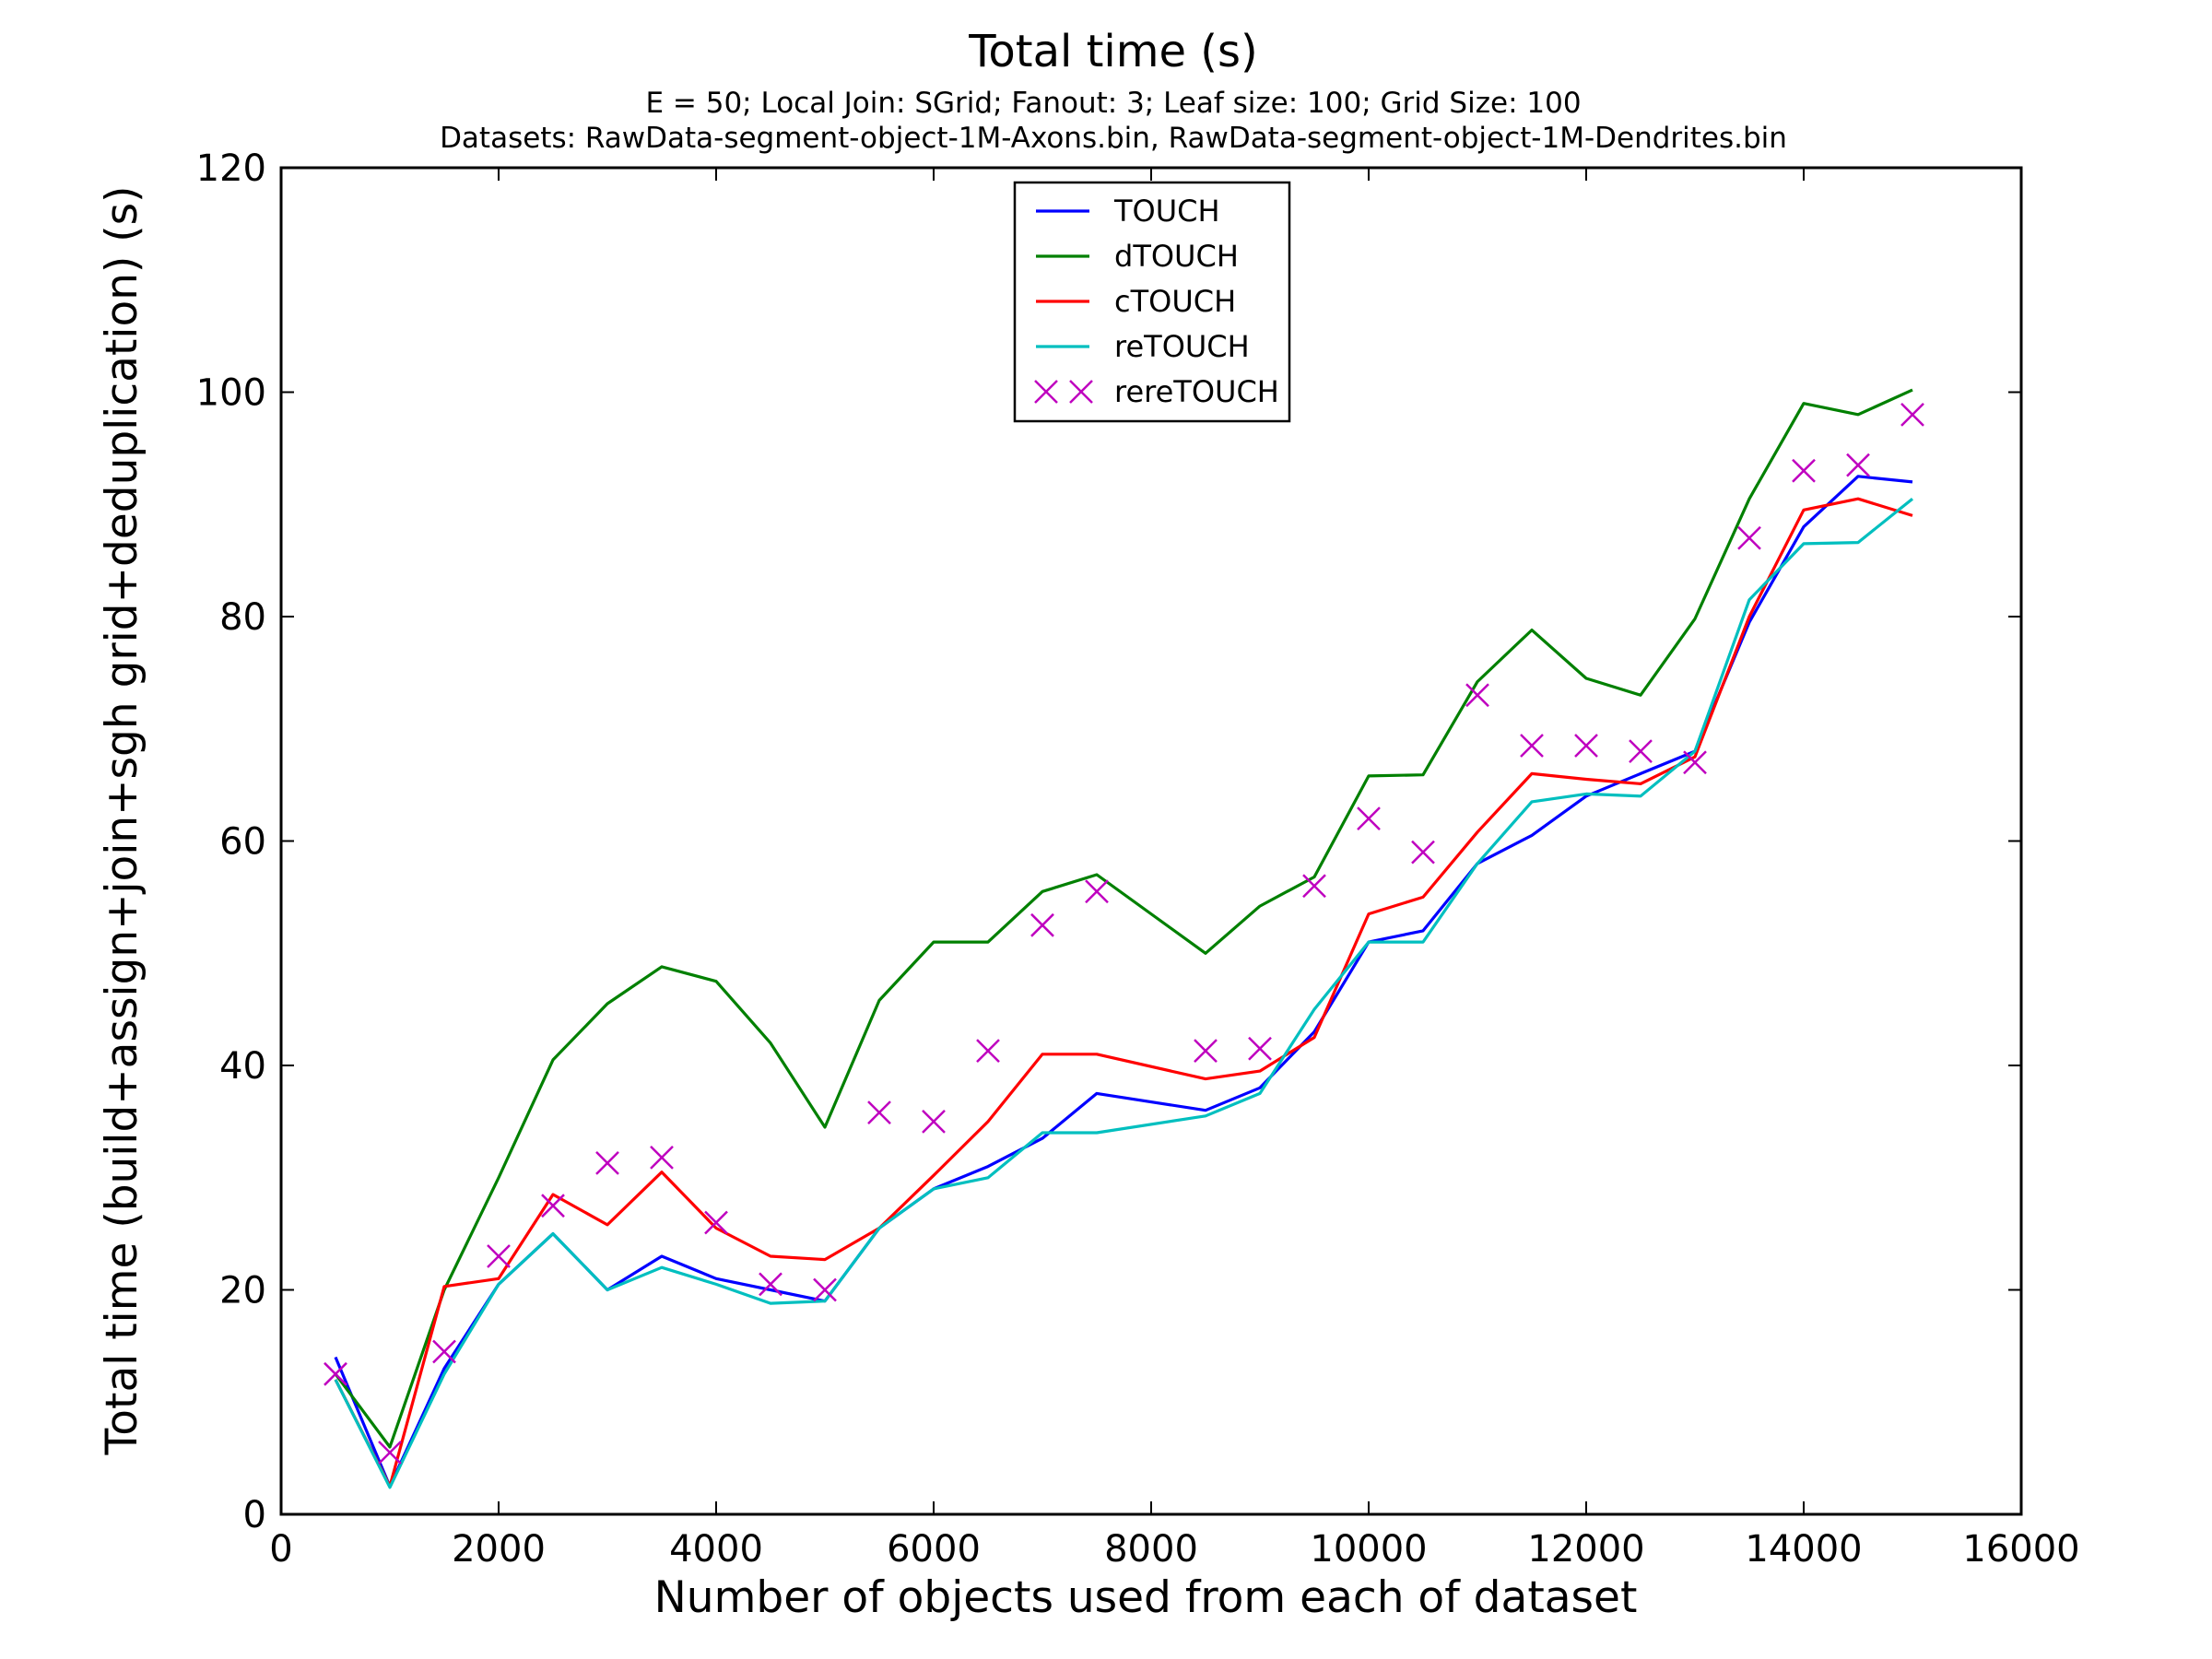 The height and width of the screenshot is (1659, 2212). What do you see at coordinates (1182, 346) in the screenshot?
I see `legend-label-retouch: reTOUCH` at bounding box center [1182, 346].